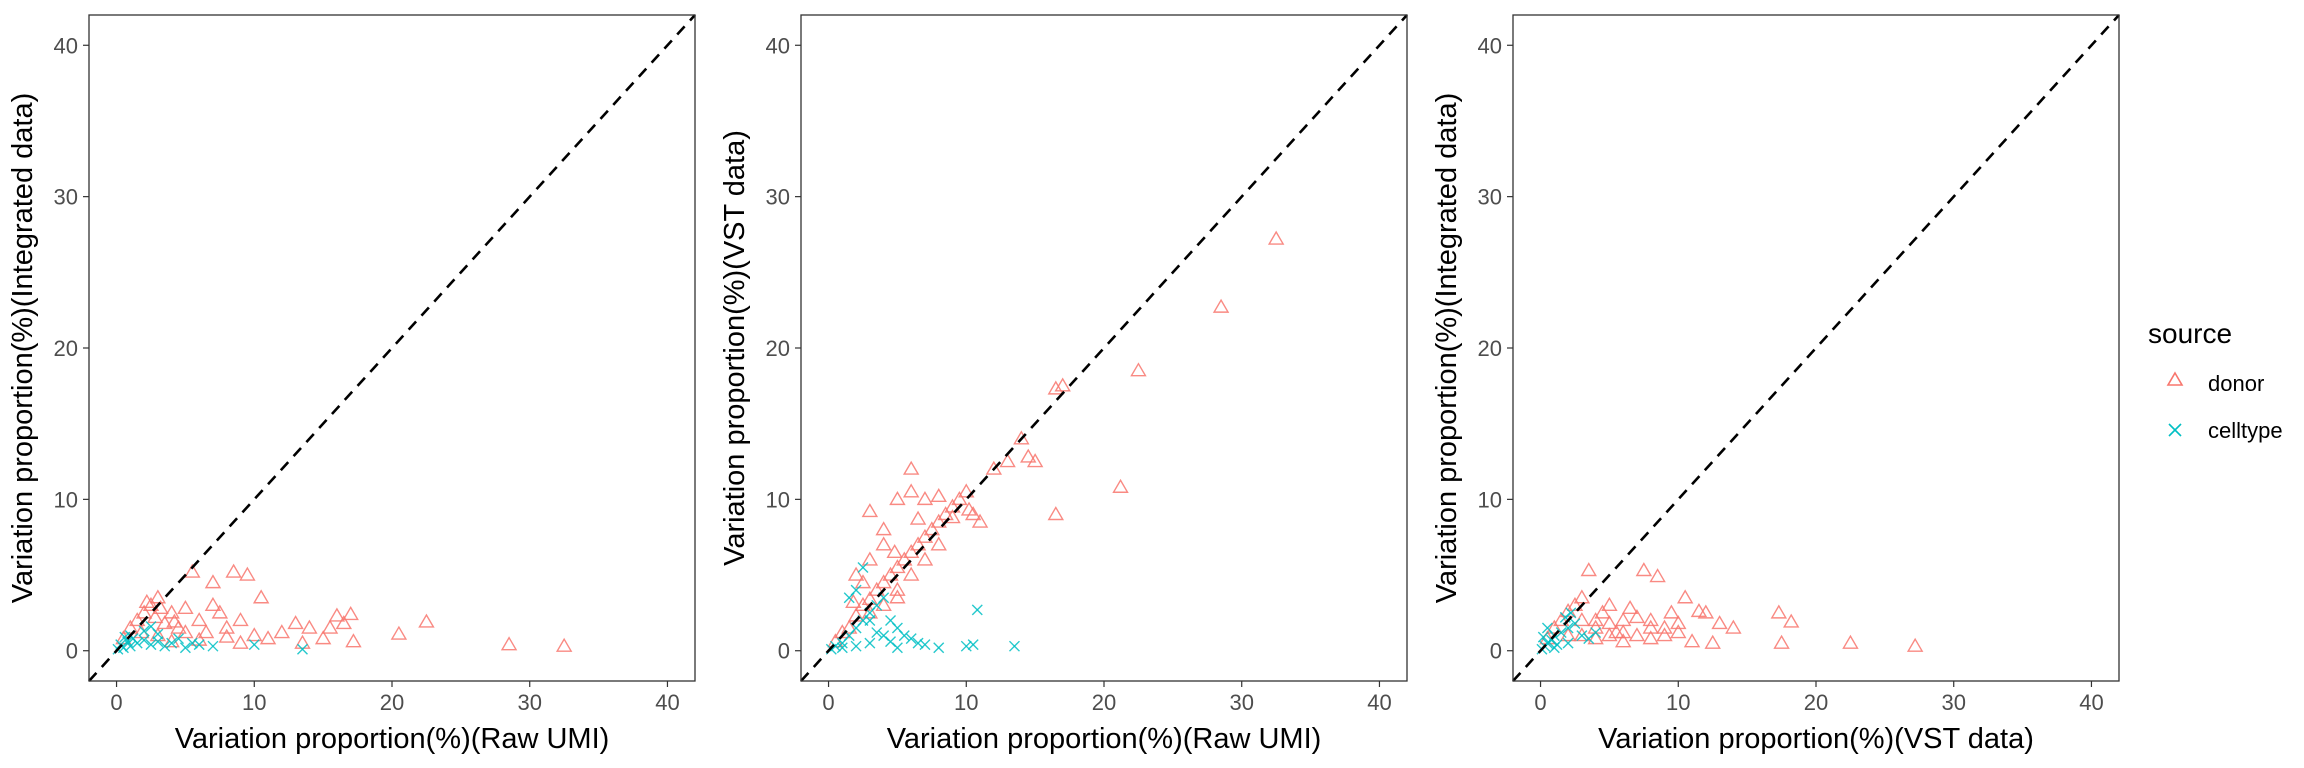 The height and width of the screenshot is (768, 2304). I want to click on y-tick-label: 0, so click(784, 651).